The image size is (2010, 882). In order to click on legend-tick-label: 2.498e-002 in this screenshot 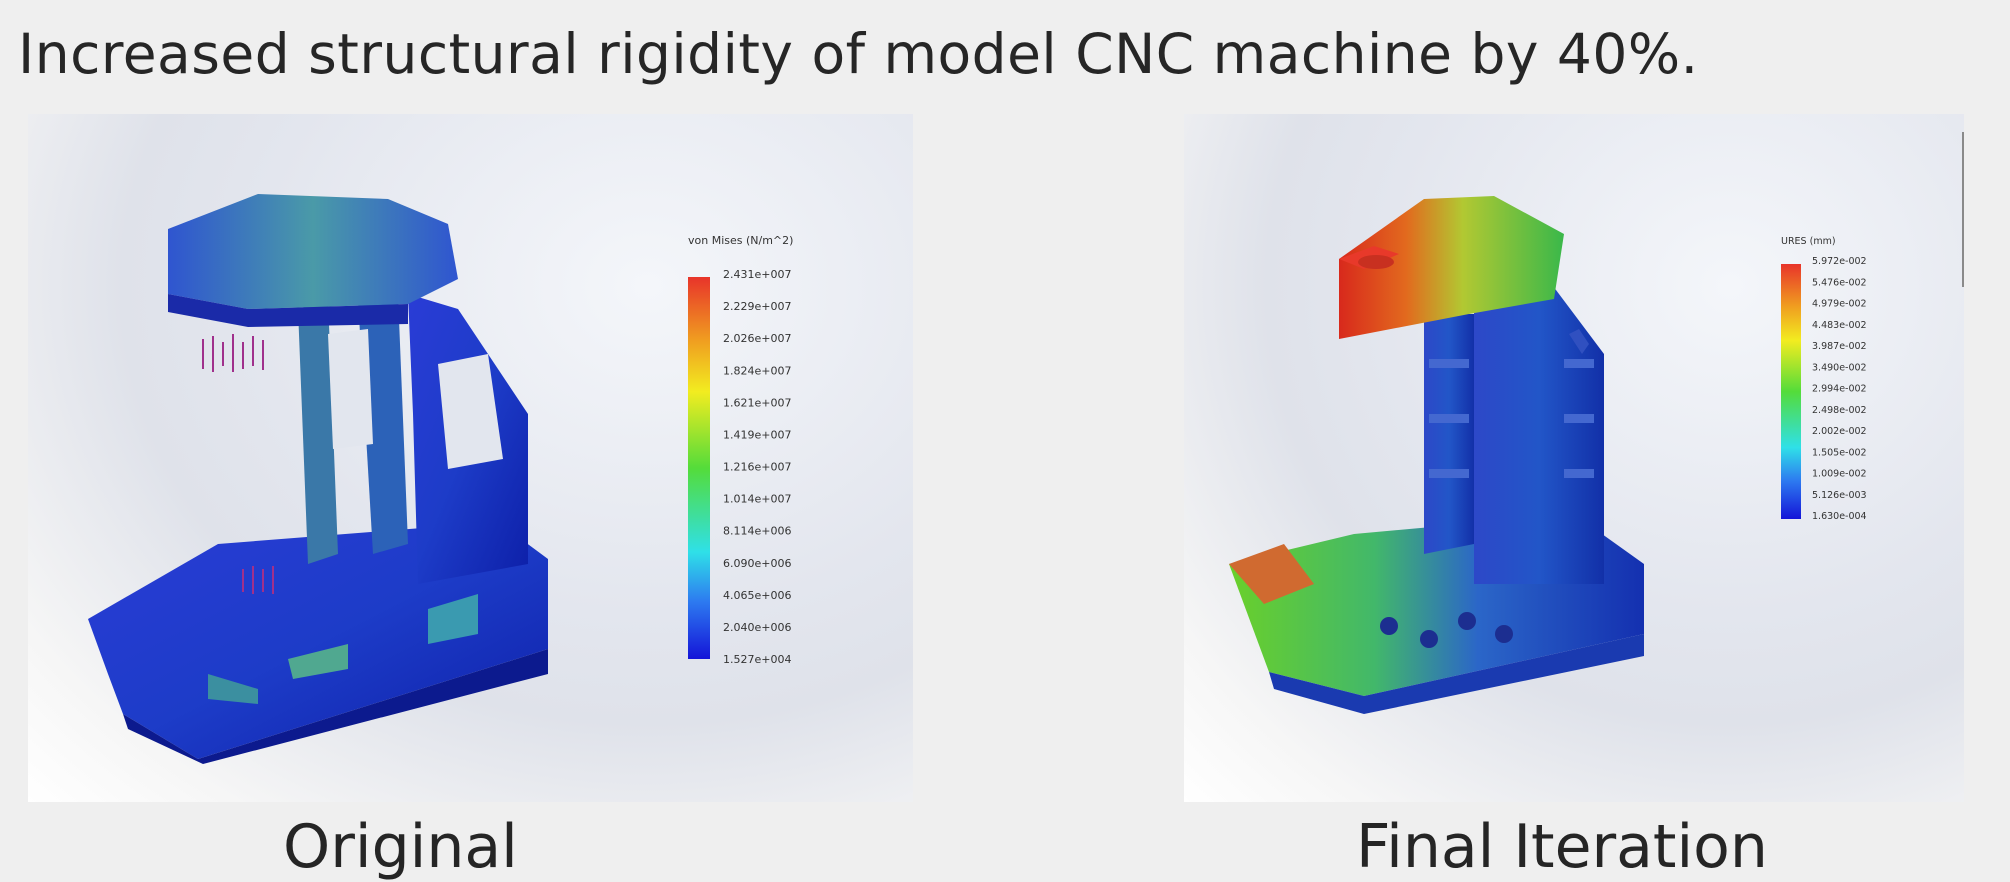, I will do `click(1839, 410)`.